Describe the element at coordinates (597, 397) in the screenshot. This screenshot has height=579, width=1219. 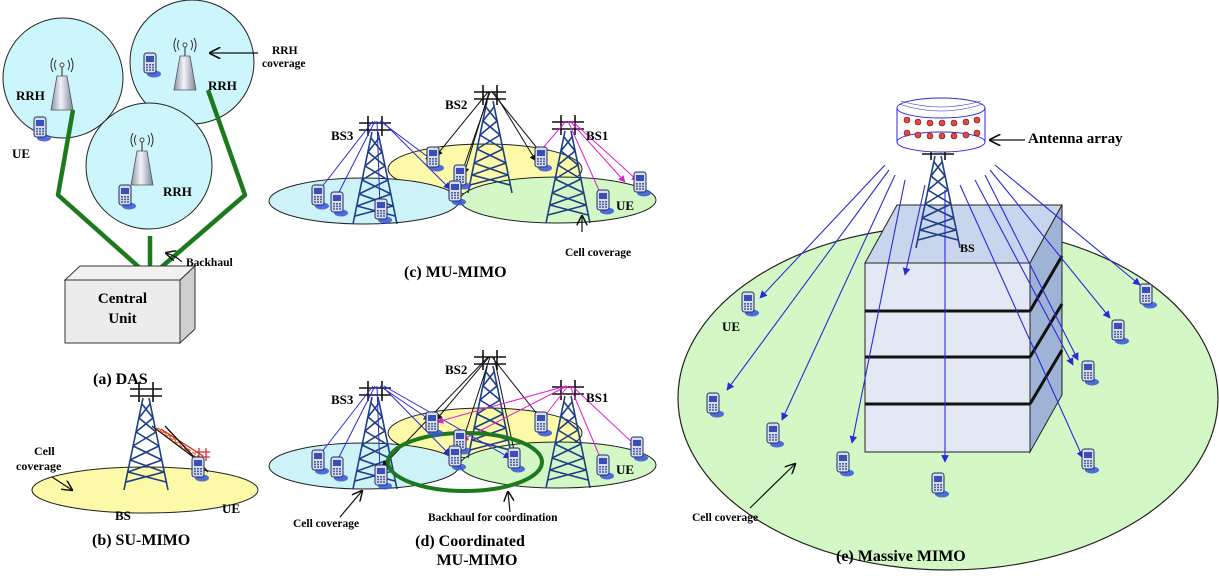
I see `coord-bs1-label: BS1` at that location.